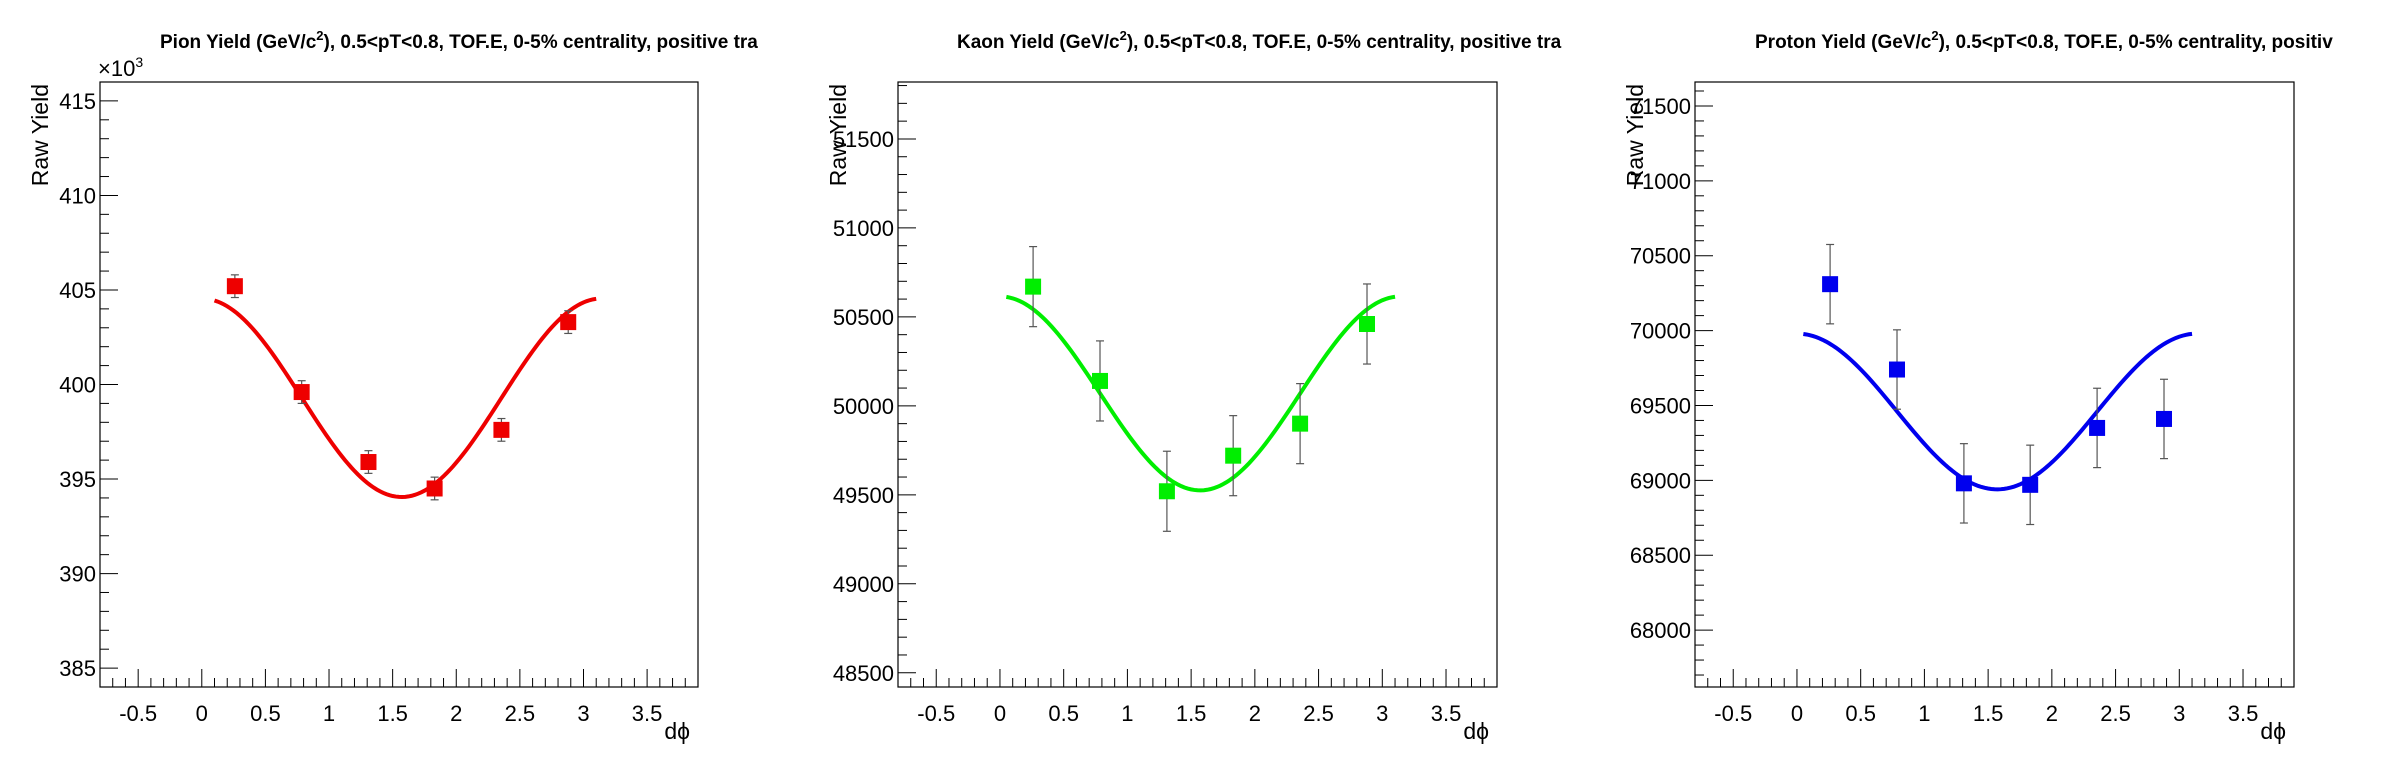 Image resolution: width=2396 pixels, height=777 pixels. I want to click on y-tick-label: 51000, so click(863, 228).